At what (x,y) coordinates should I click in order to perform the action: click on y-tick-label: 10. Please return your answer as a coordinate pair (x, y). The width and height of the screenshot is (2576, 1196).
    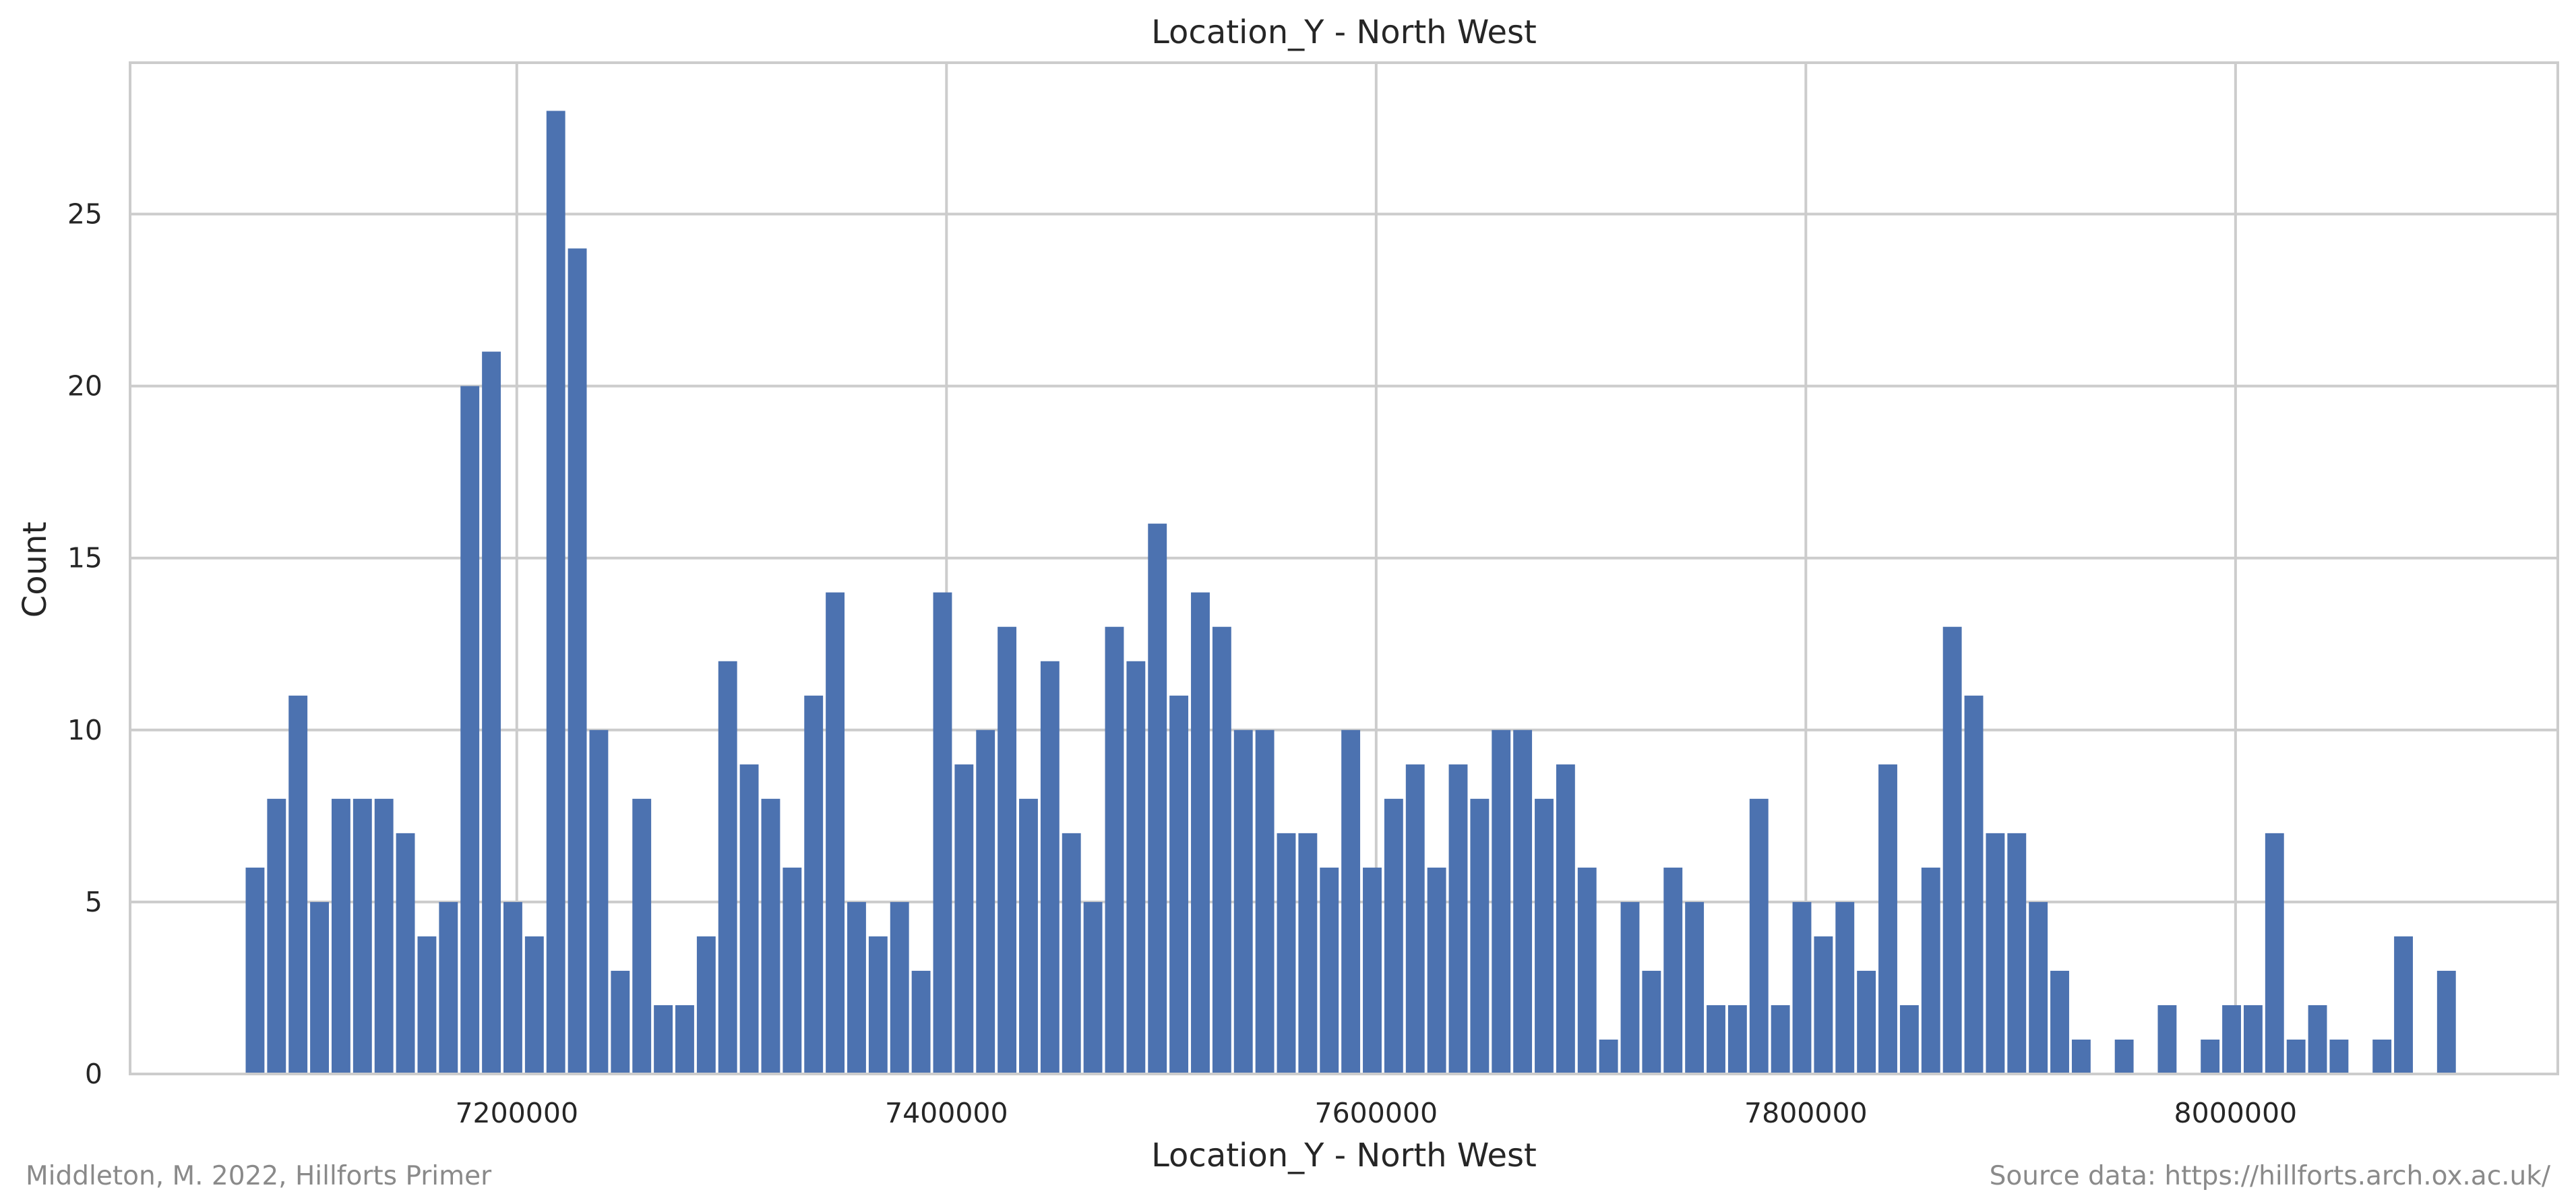
    Looking at the image, I should click on (85, 730).